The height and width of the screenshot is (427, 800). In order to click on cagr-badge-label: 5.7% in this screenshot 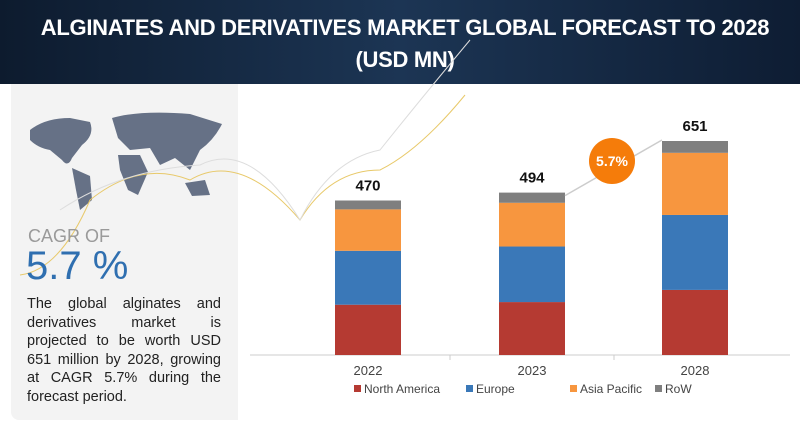, I will do `click(612, 161)`.